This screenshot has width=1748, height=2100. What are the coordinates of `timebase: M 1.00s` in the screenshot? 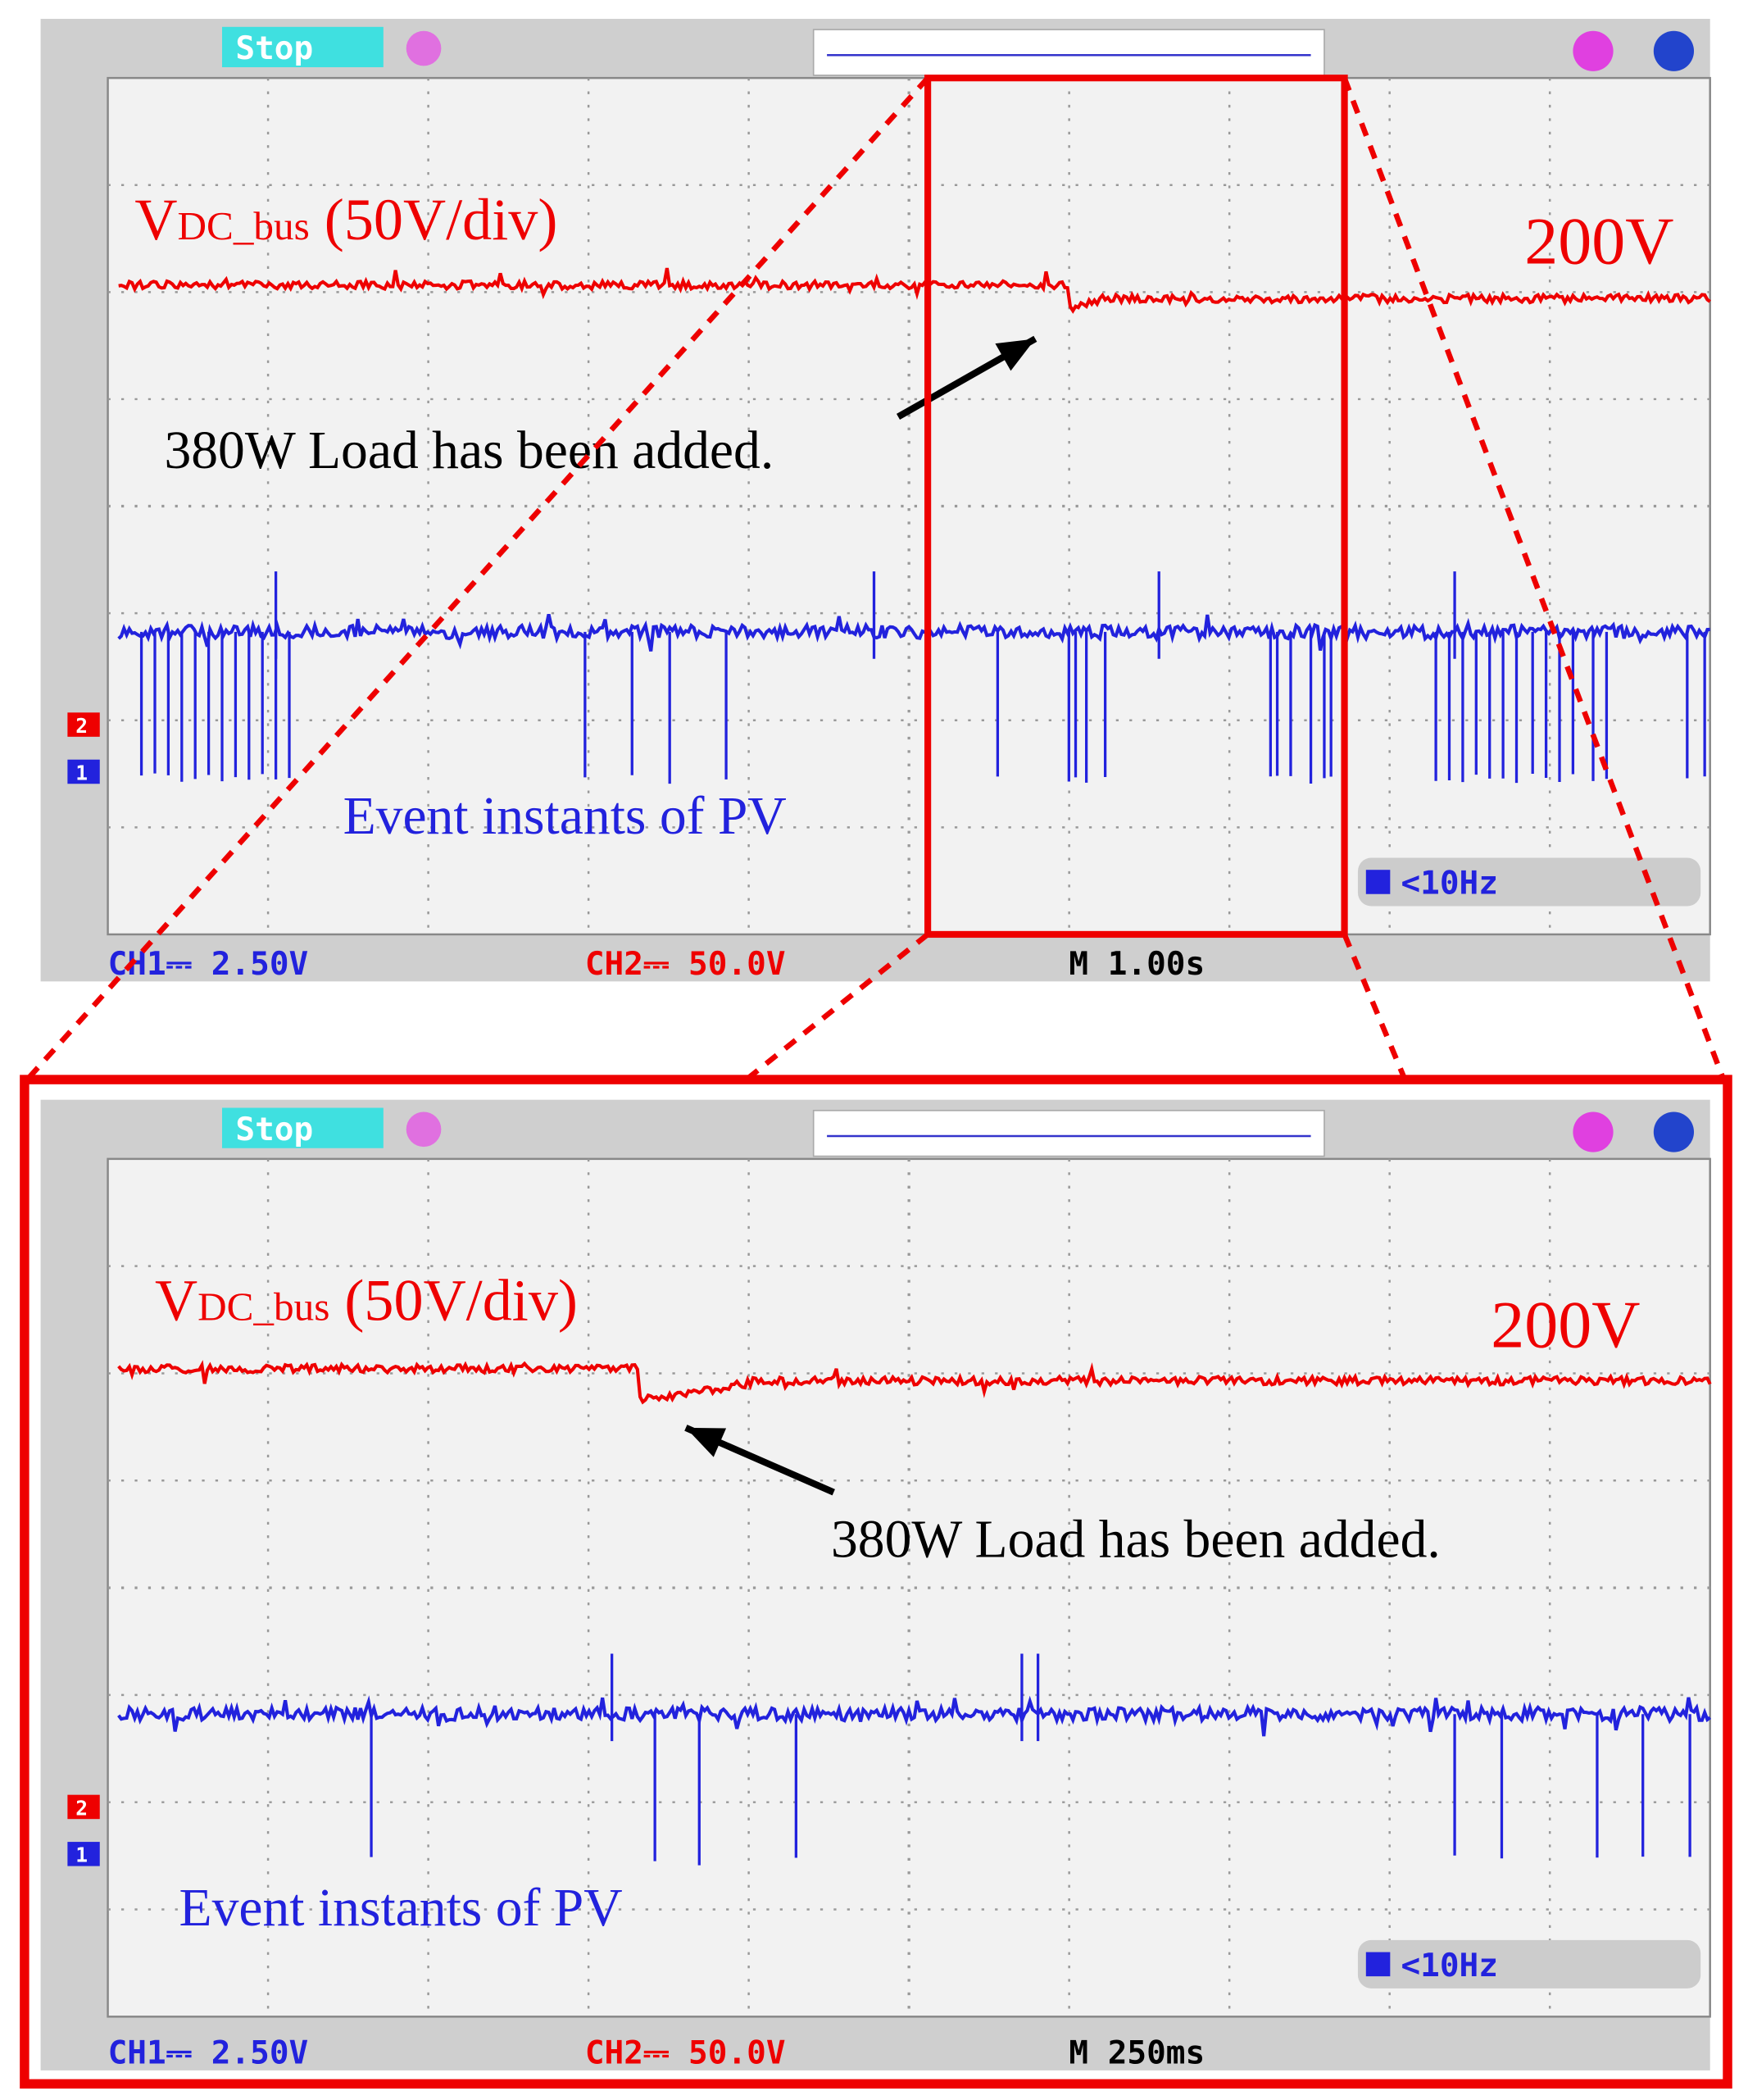 It's located at (1137, 964).